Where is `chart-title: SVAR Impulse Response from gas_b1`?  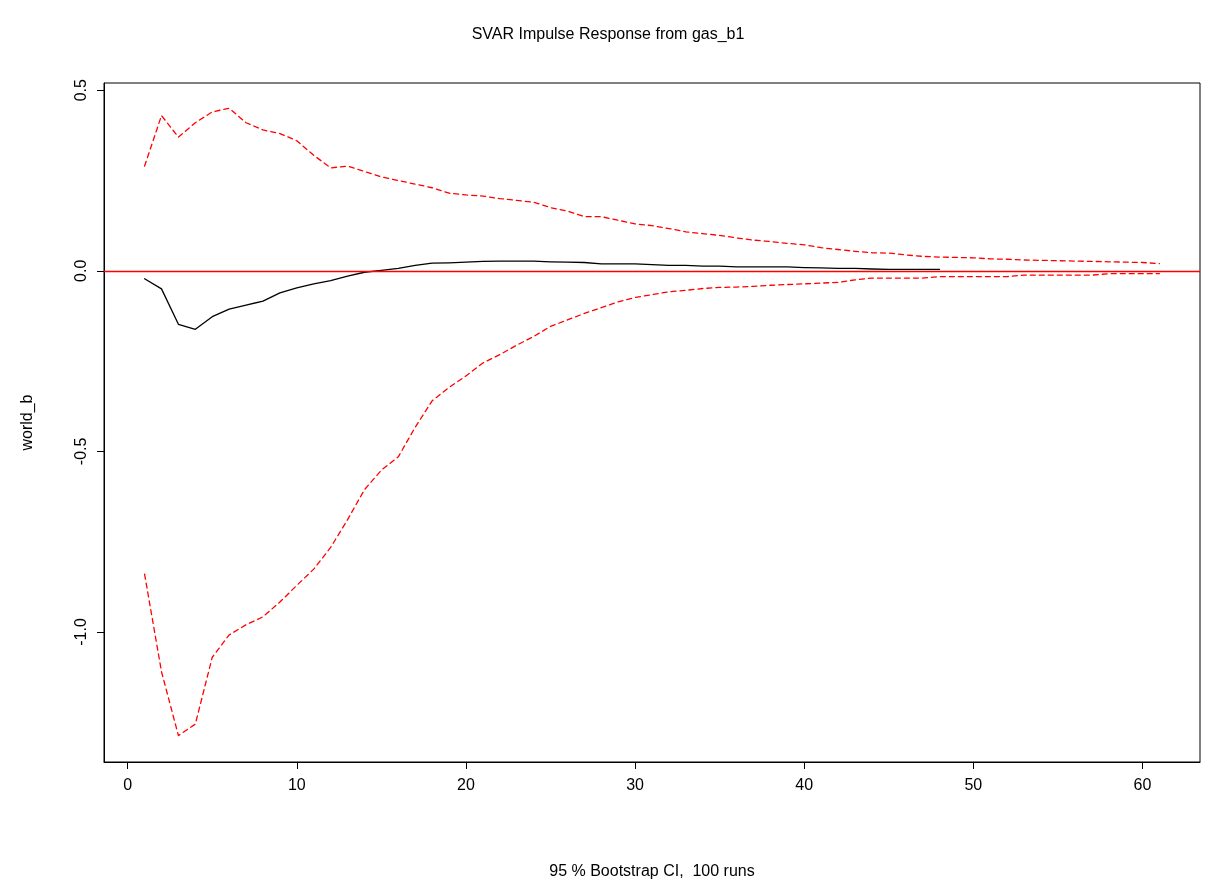
chart-title: SVAR Impulse Response from gas_b1 is located at coordinates (608, 33).